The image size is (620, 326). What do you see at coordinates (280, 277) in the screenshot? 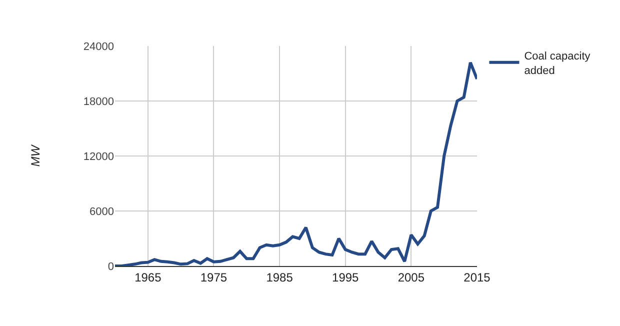
I see `x-tick-label: 1985` at bounding box center [280, 277].